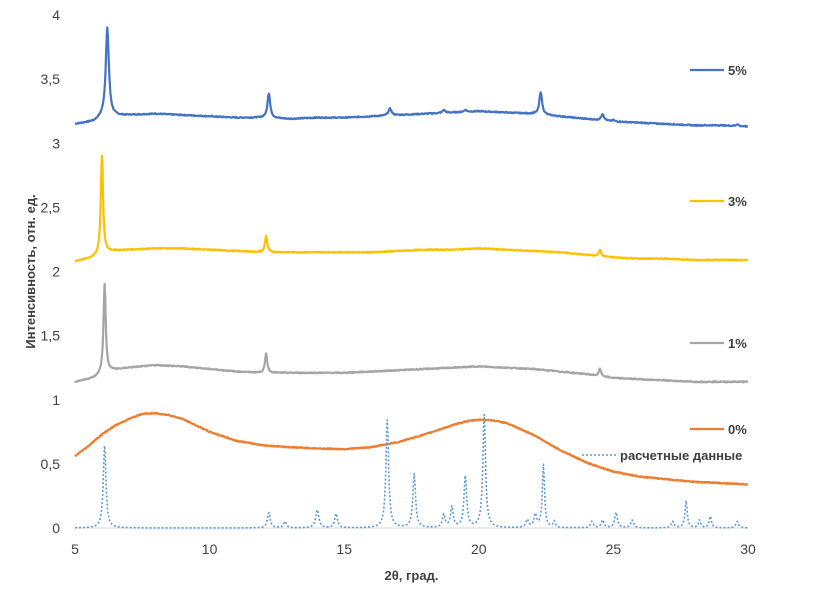 The image size is (833, 600). Describe the element at coordinates (30, 271) in the screenshot. I see `y-axis-title: Интенсивность, отн. ед.` at that location.